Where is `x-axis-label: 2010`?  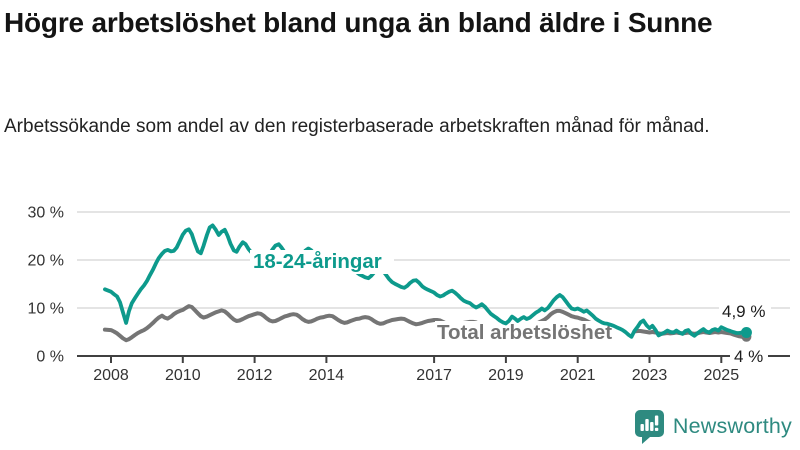 x-axis-label: 2010 is located at coordinates (183, 375).